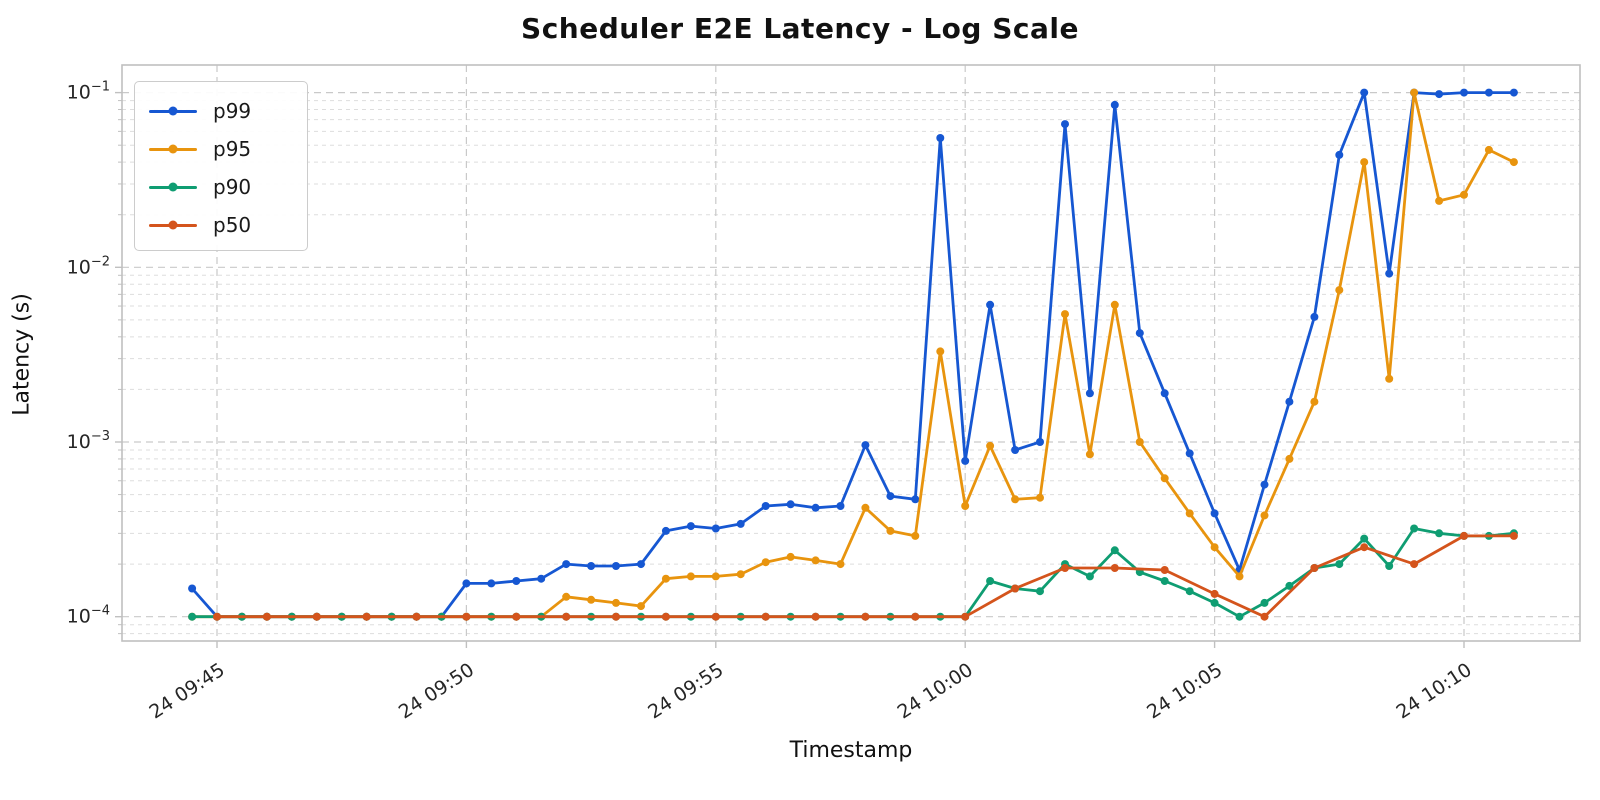 Image resolution: width=1600 pixels, height=800 pixels. I want to click on y-tick-label: 10⁻³, so click(88, 441).